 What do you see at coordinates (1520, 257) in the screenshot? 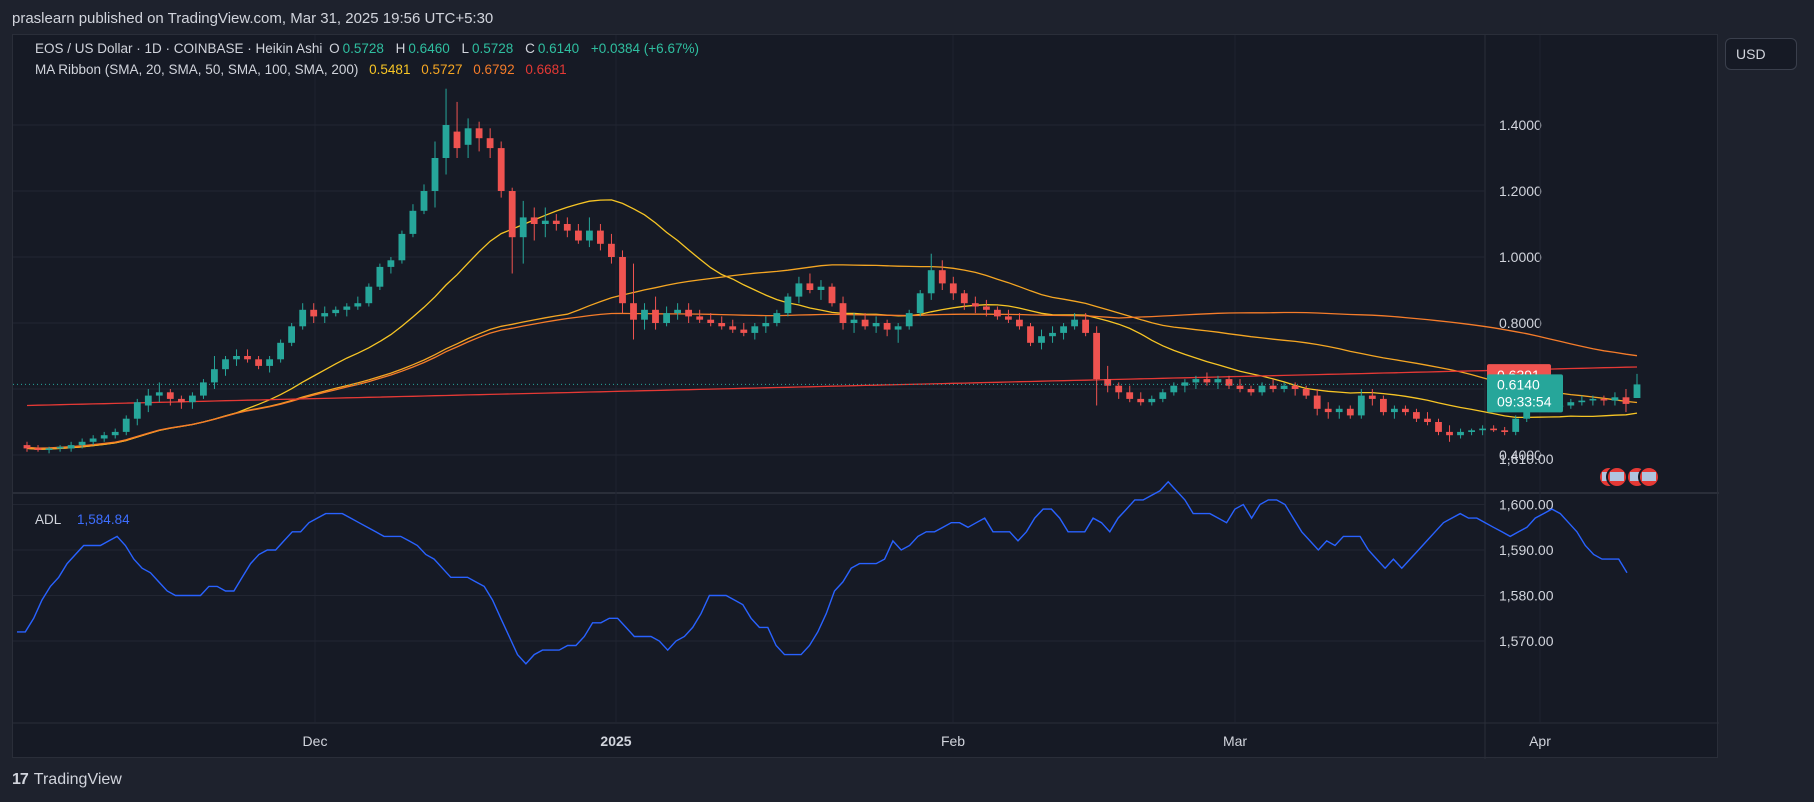
I see `price-tick-label: 1.0000` at bounding box center [1520, 257].